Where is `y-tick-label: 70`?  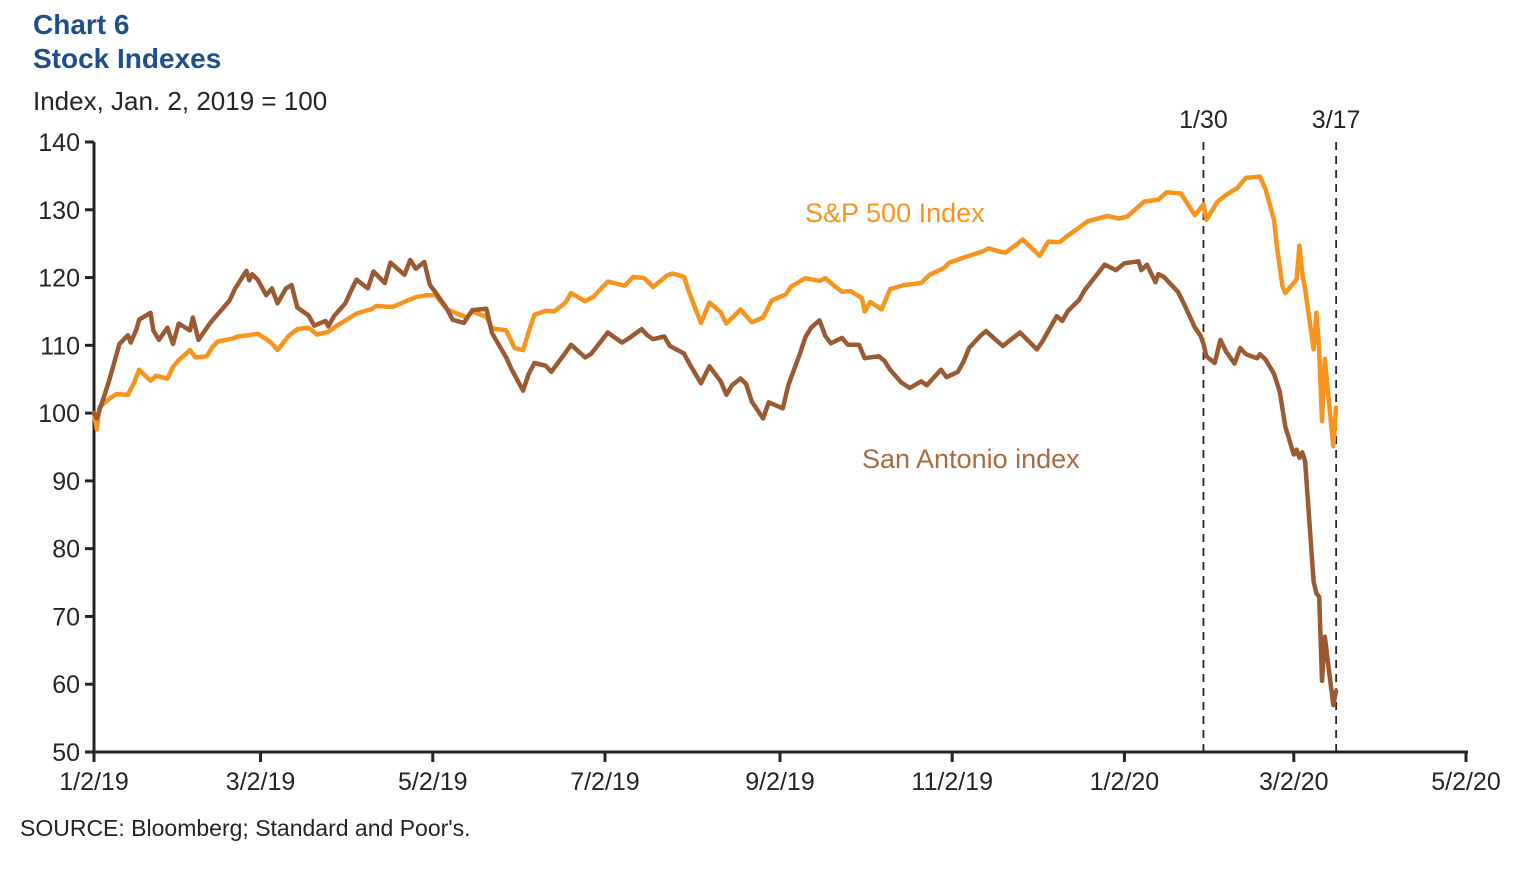
y-tick-label: 70 is located at coordinates (66, 617).